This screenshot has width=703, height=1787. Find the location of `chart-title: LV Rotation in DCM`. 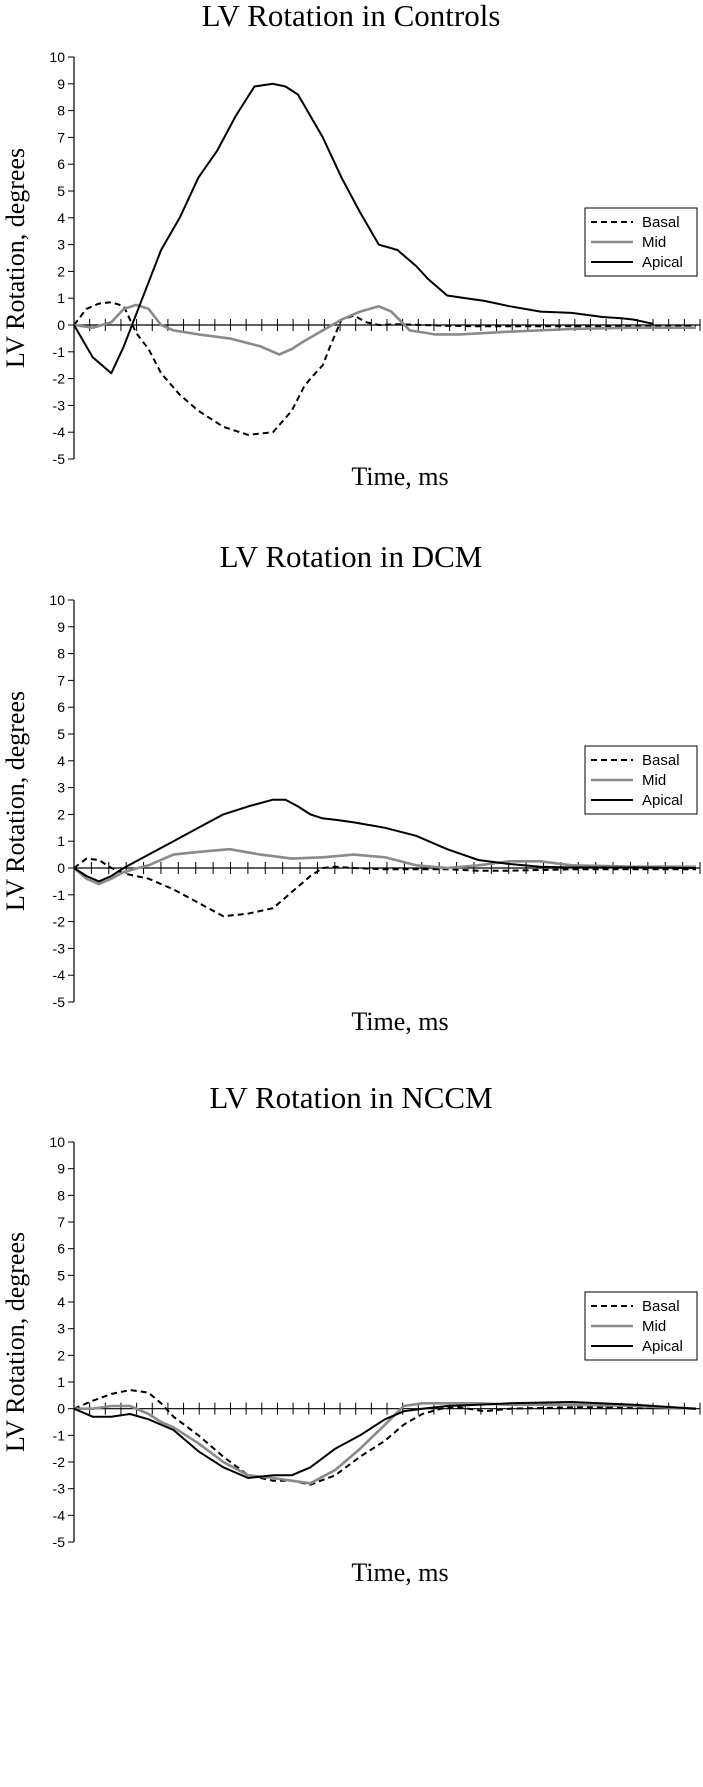

chart-title: LV Rotation in DCM is located at coordinates (351, 556).